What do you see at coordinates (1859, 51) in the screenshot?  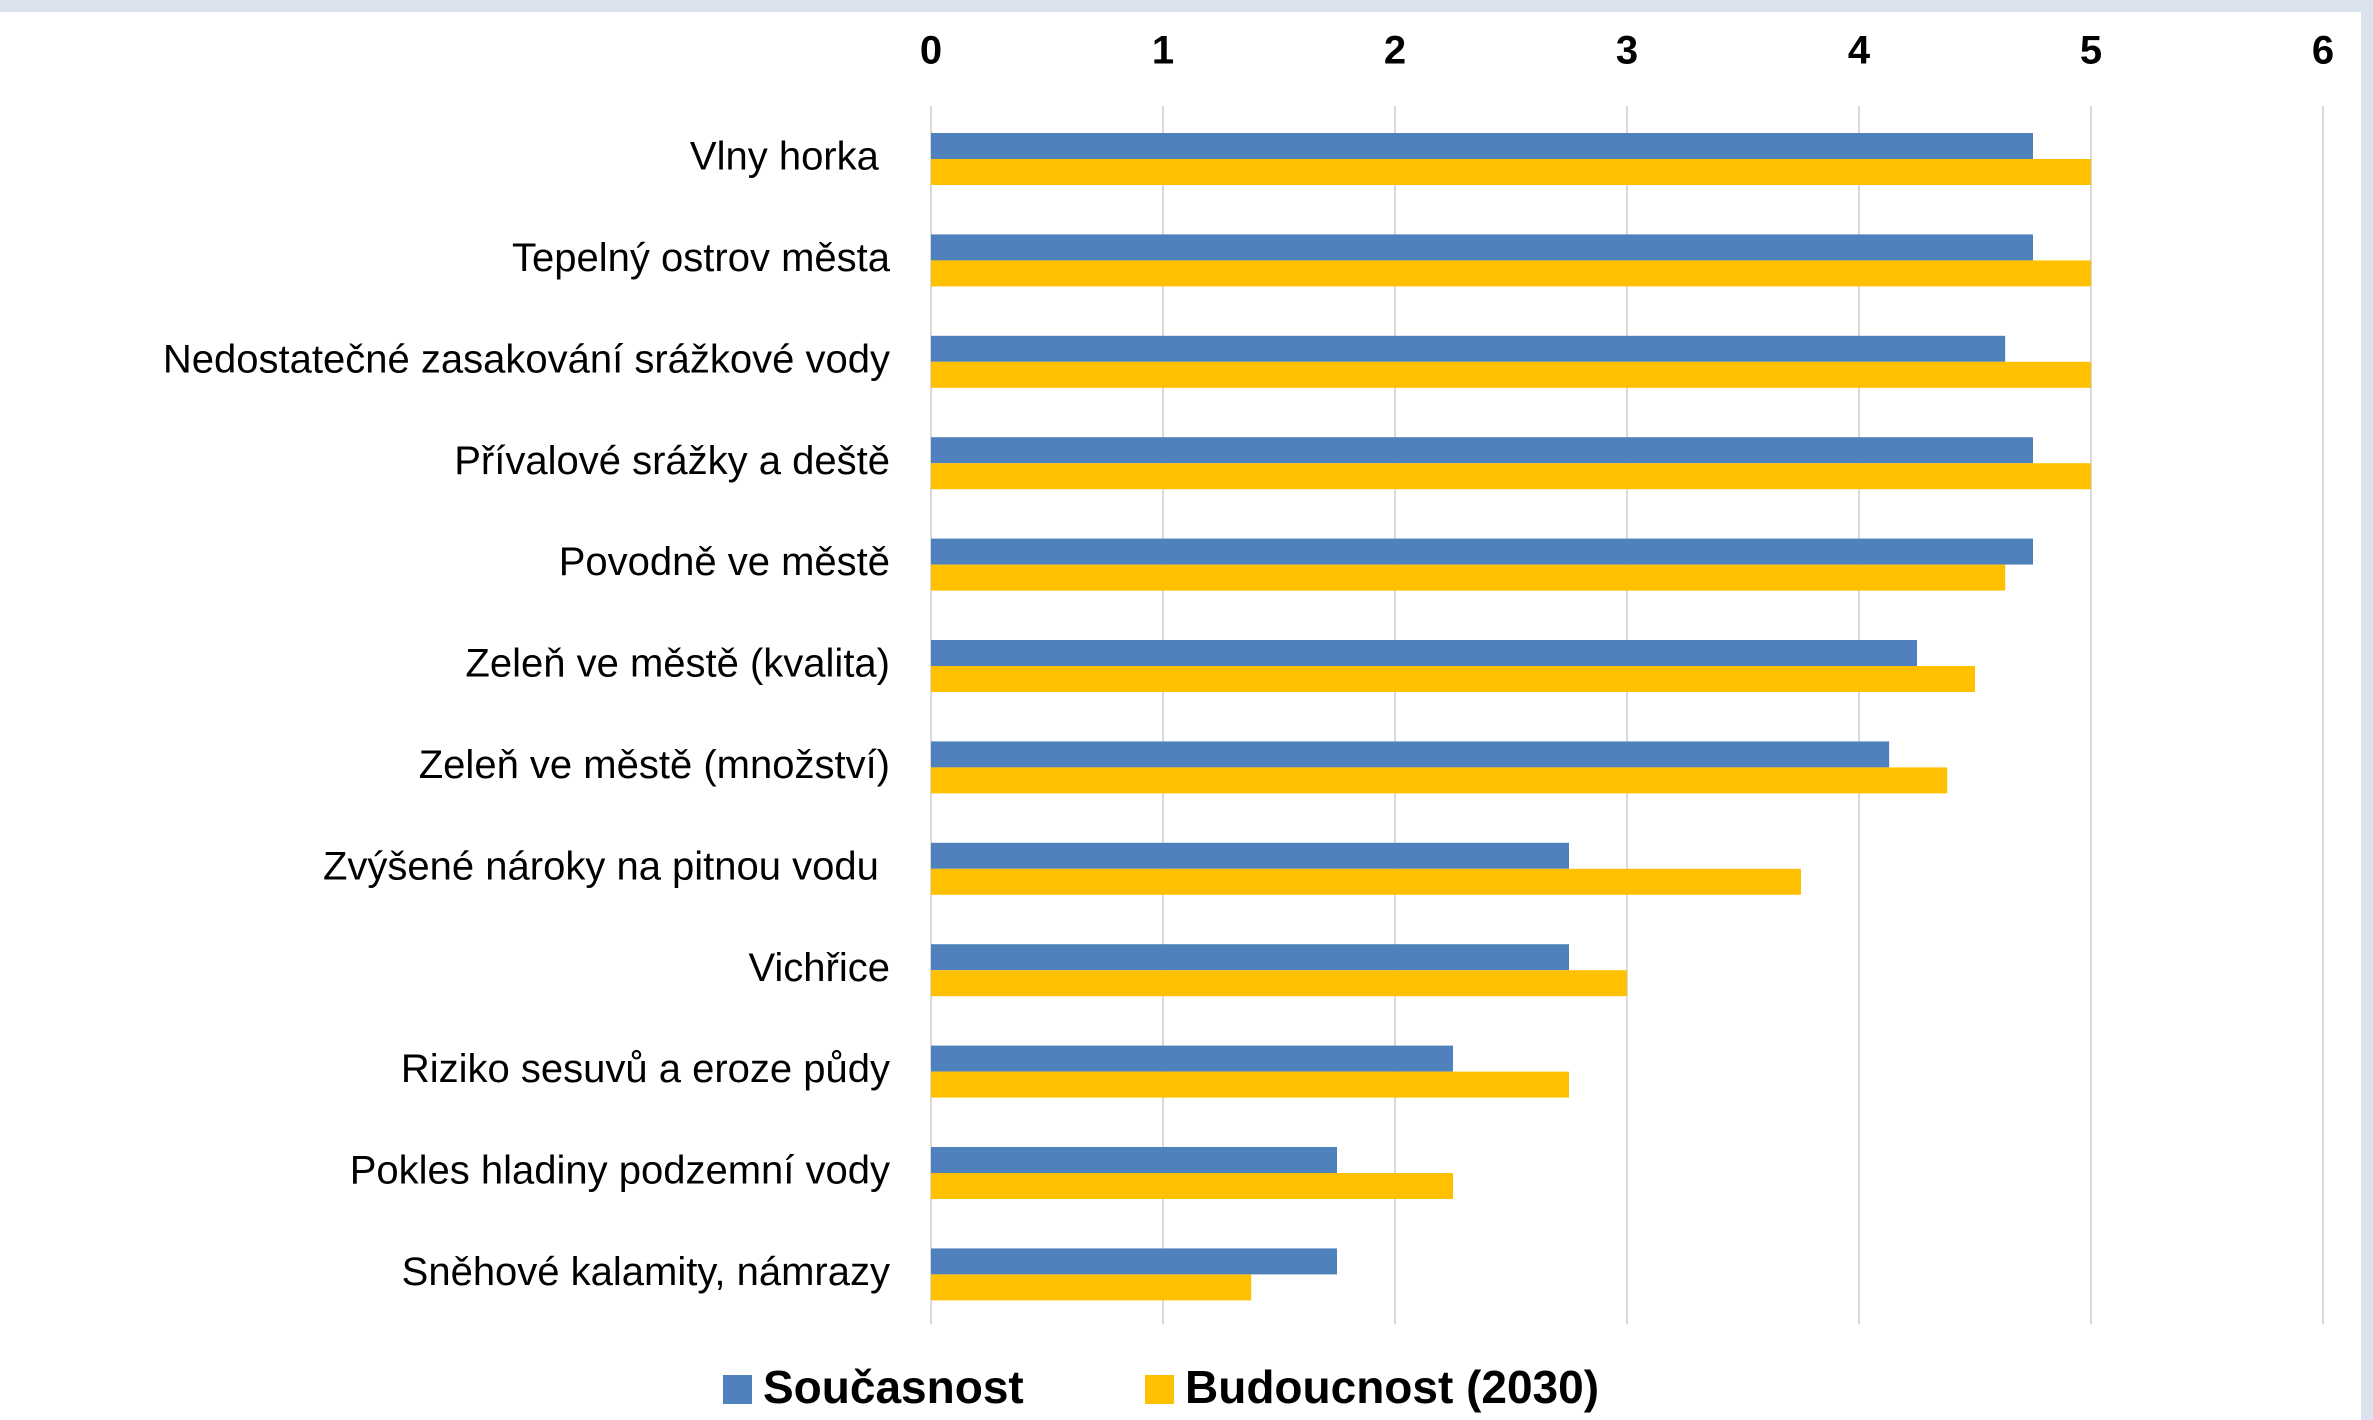 I see `x-tick-label: 4` at bounding box center [1859, 51].